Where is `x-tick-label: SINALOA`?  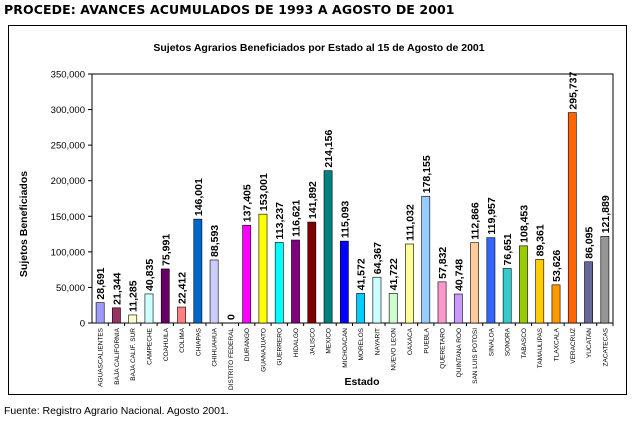
x-tick-label: SINALOA is located at coordinates (491, 341).